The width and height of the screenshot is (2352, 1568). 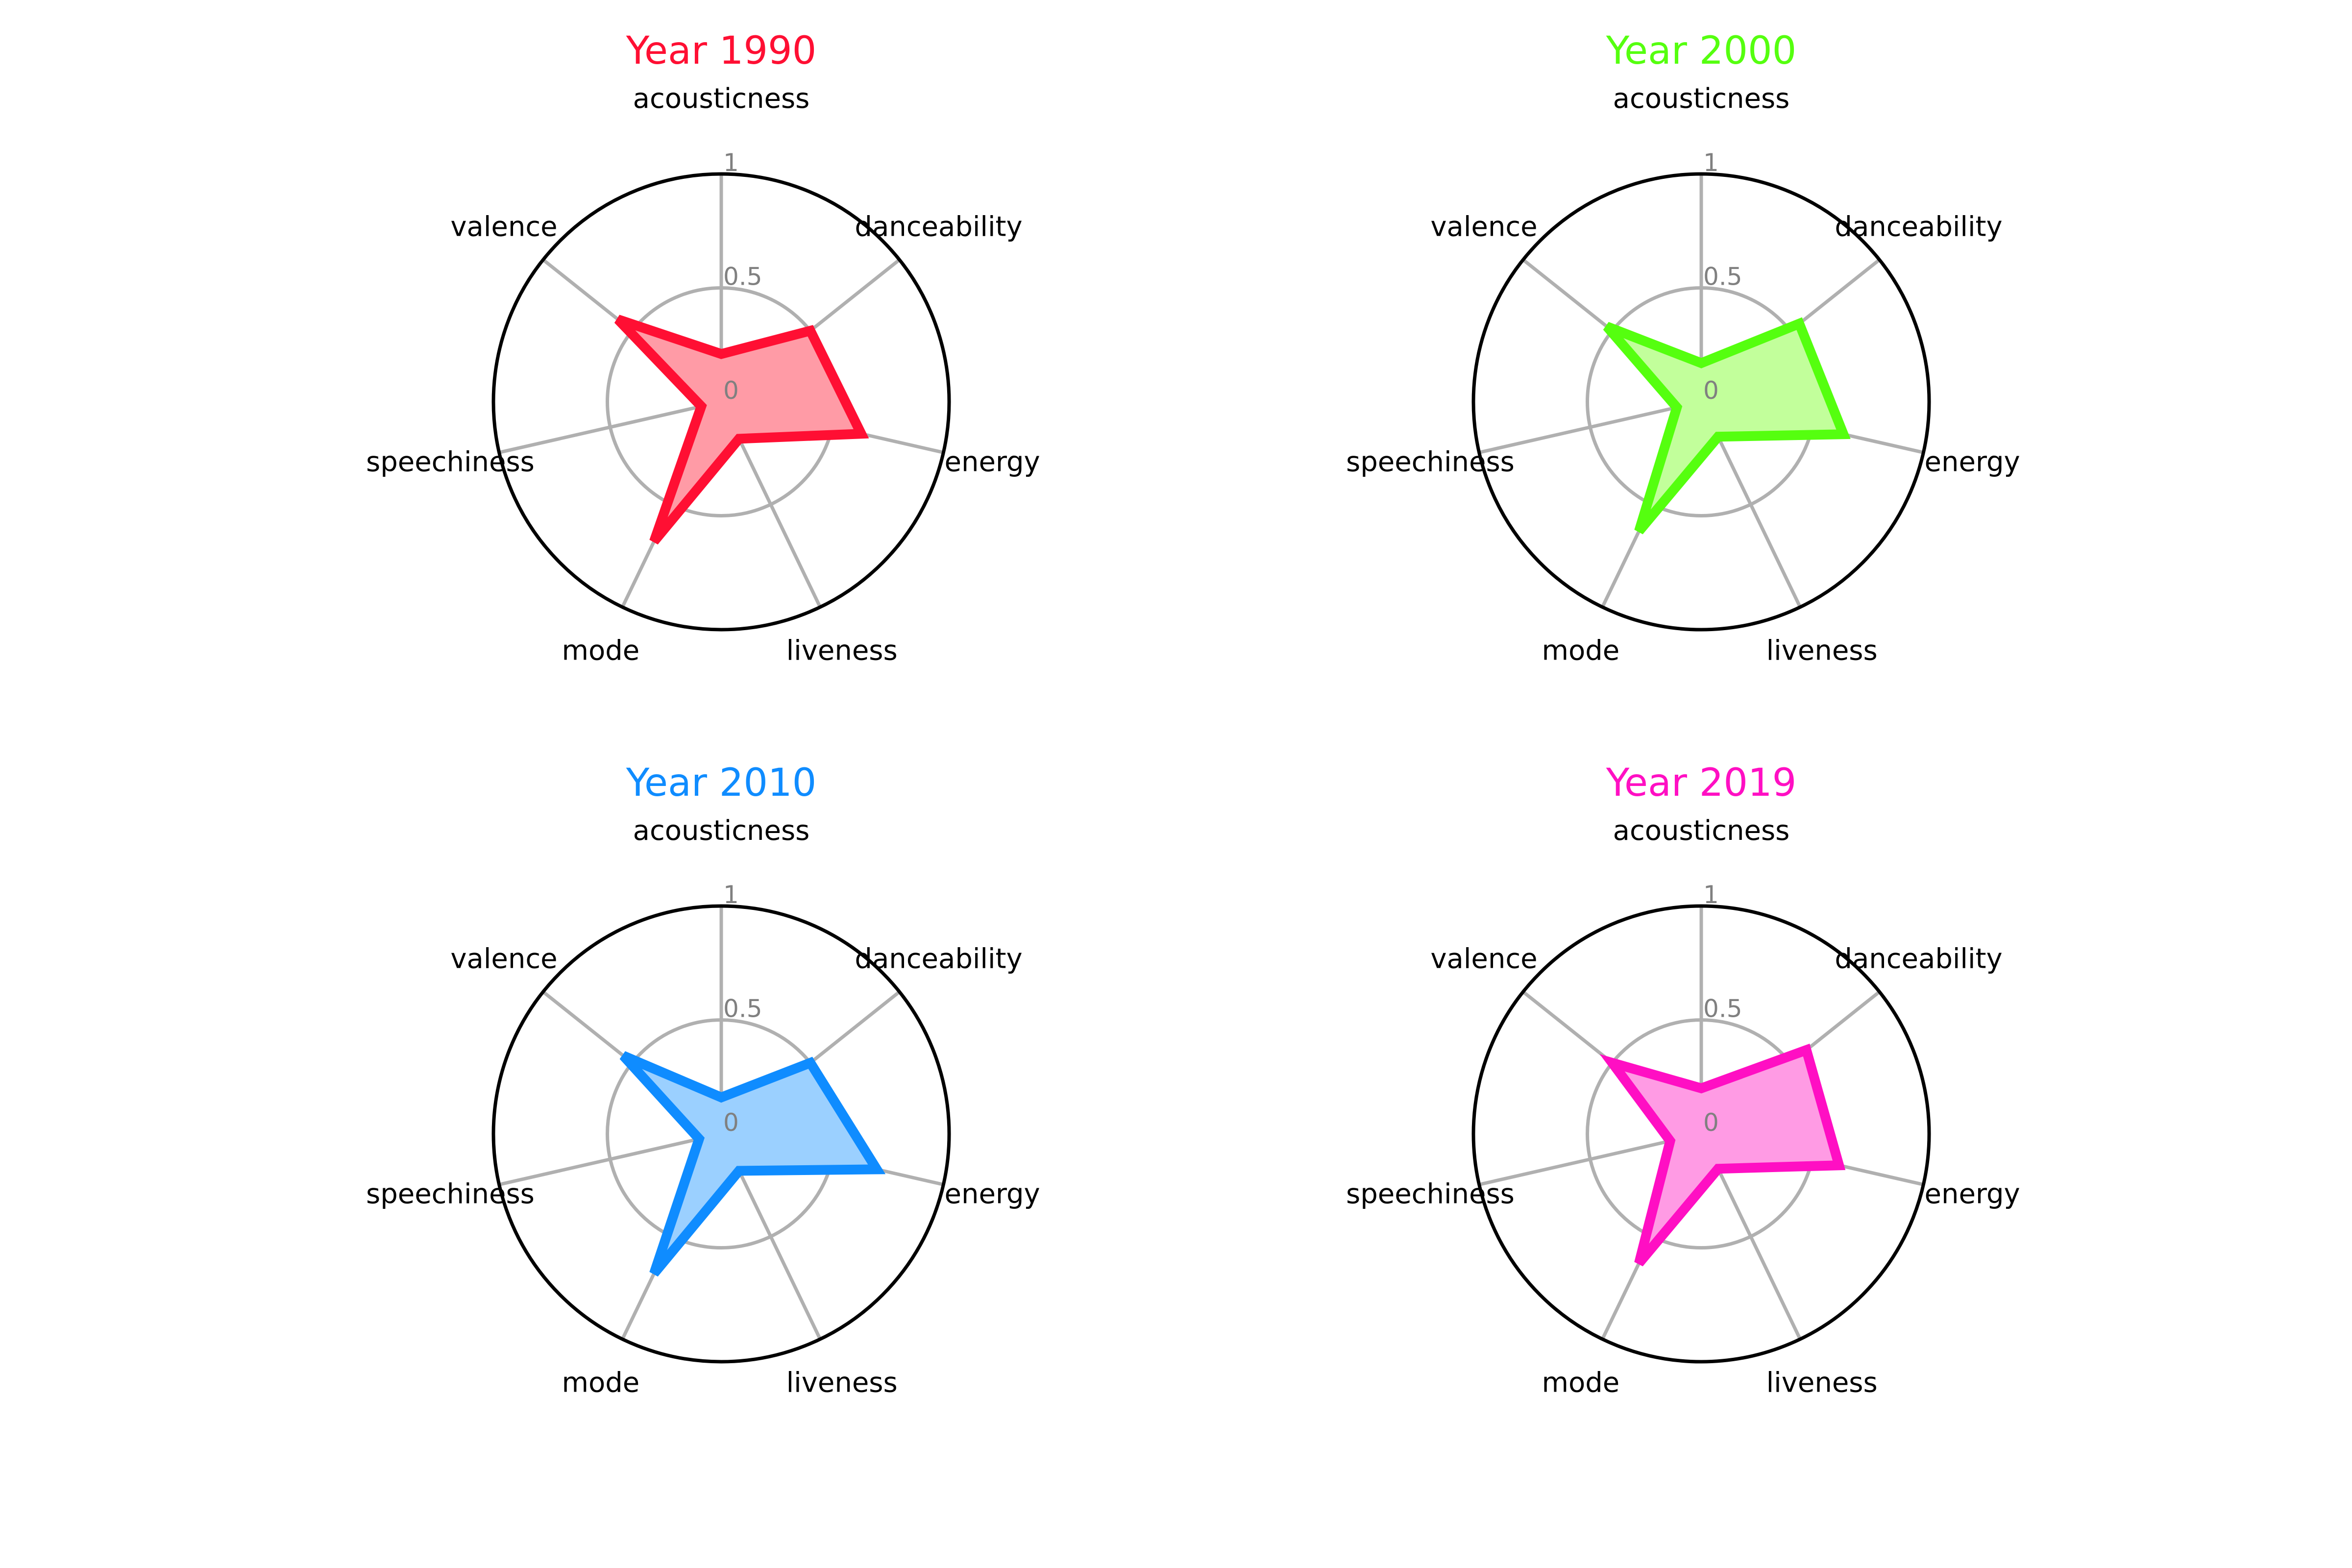 I want to click on chart-title: Year 1990, so click(x=721, y=51).